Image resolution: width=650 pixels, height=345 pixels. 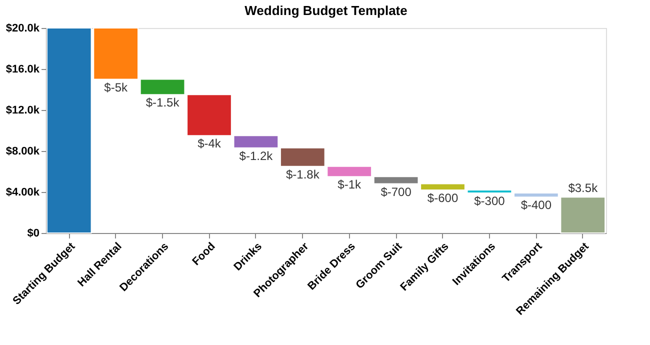 I want to click on data-label: $3.5k, so click(x=583, y=188).